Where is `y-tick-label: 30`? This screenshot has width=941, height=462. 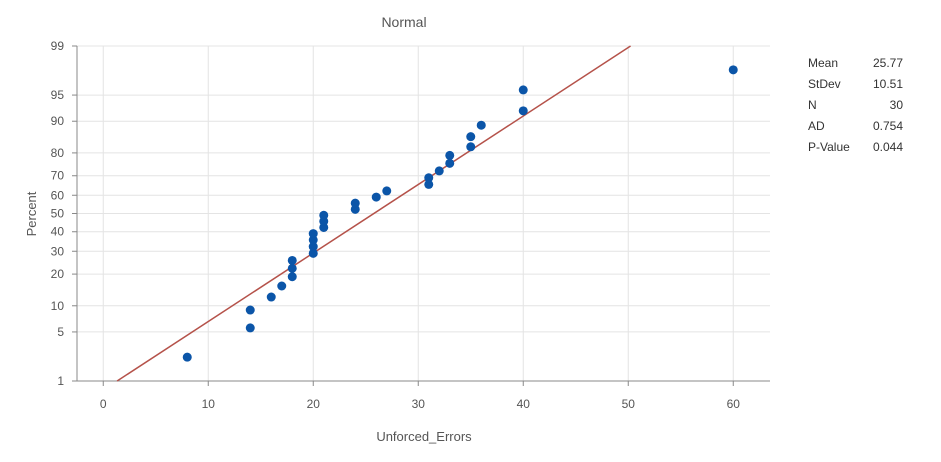 y-tick-label: 30 is located at coordinates (58, 251).